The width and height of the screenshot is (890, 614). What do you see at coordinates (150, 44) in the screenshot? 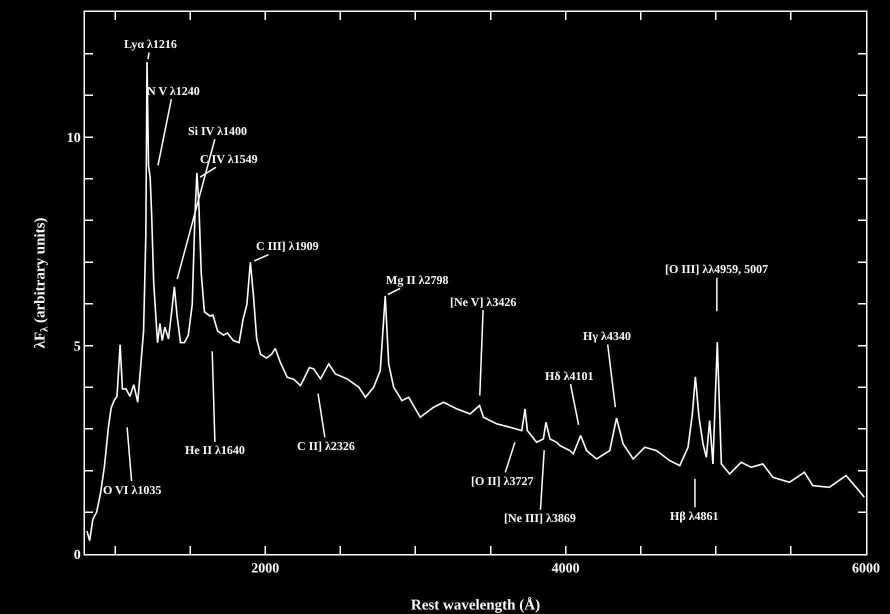
I see `annotation: Lyα λ1216` at bounding box center [150, 44].